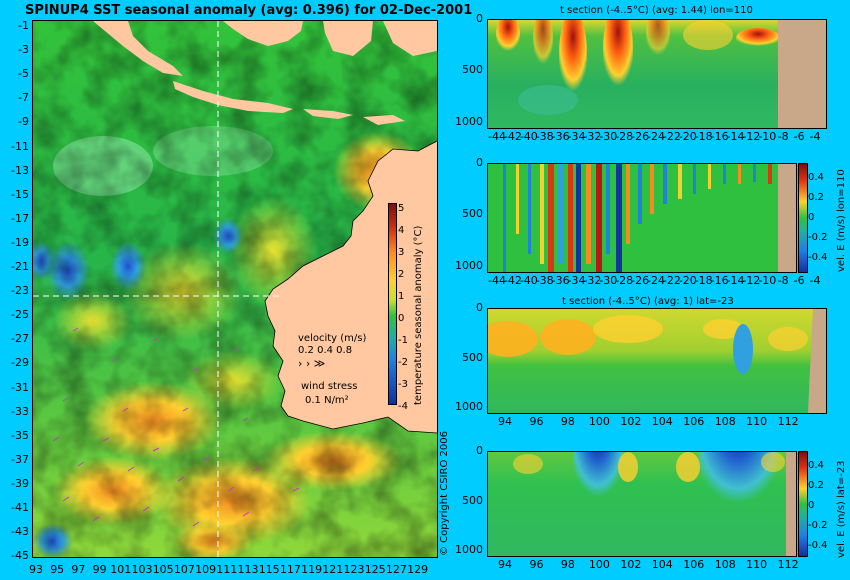 The width and height of the screenshot is (850, 580). I want to click on sst-colorbar-label: temperature seasonal anomaly (°C), so click(418, 315).